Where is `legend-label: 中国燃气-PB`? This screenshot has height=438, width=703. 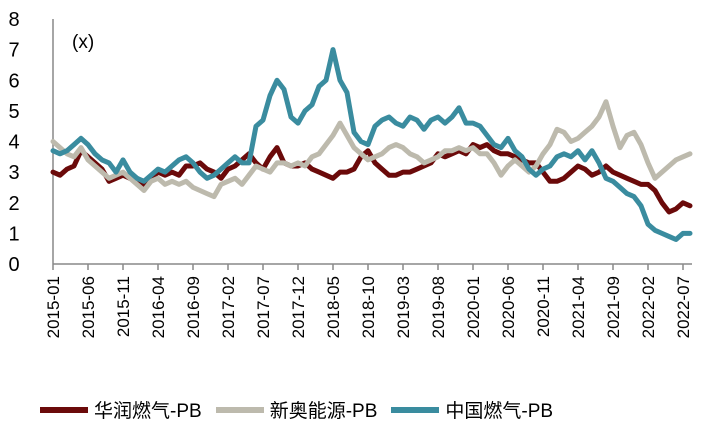 legend-label: 中国燃气-PB is located at coordinates (499, 411).